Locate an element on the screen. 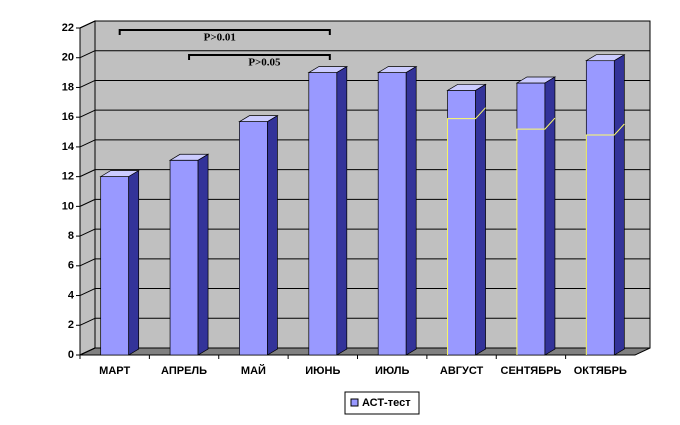 The width and height of the screenshot is (680, 425). annotation: P>0.01 is located at coordinates (220, 38).